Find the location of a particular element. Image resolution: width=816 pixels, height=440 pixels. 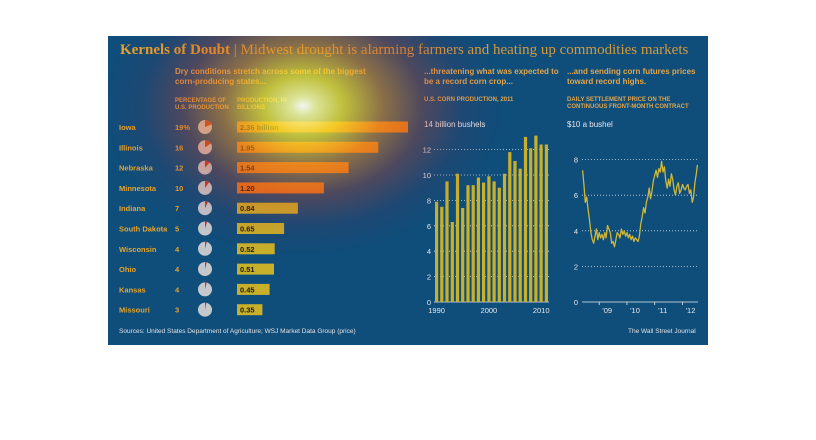

production-value-label: 0.51 is located at coordinates (247, 269).